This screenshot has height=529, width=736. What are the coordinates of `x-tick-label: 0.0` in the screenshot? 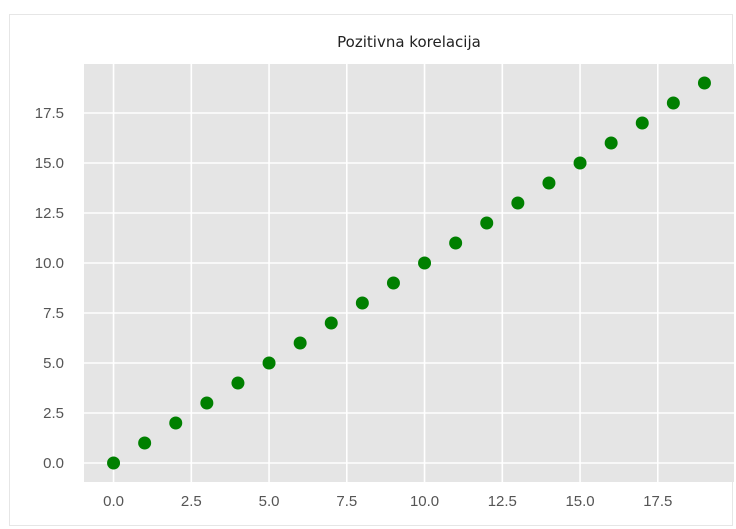 It's located at (113, 501).